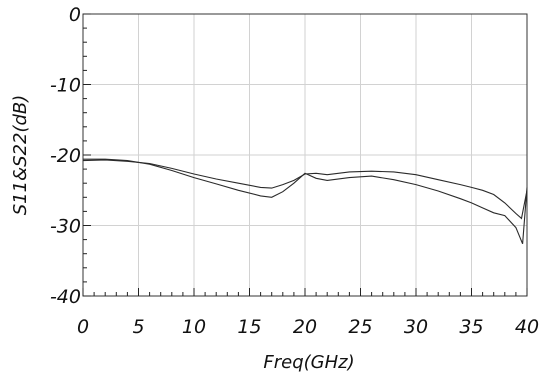  I want to click on y-tick-label: -30, so click(65, 227).